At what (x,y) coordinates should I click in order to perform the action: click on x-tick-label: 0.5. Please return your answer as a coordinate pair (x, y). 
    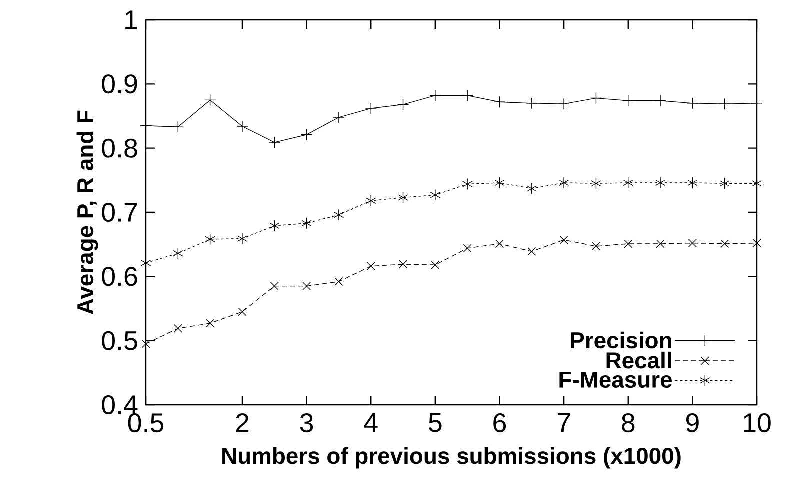
    Looking at the image, I should click on (146, 423).